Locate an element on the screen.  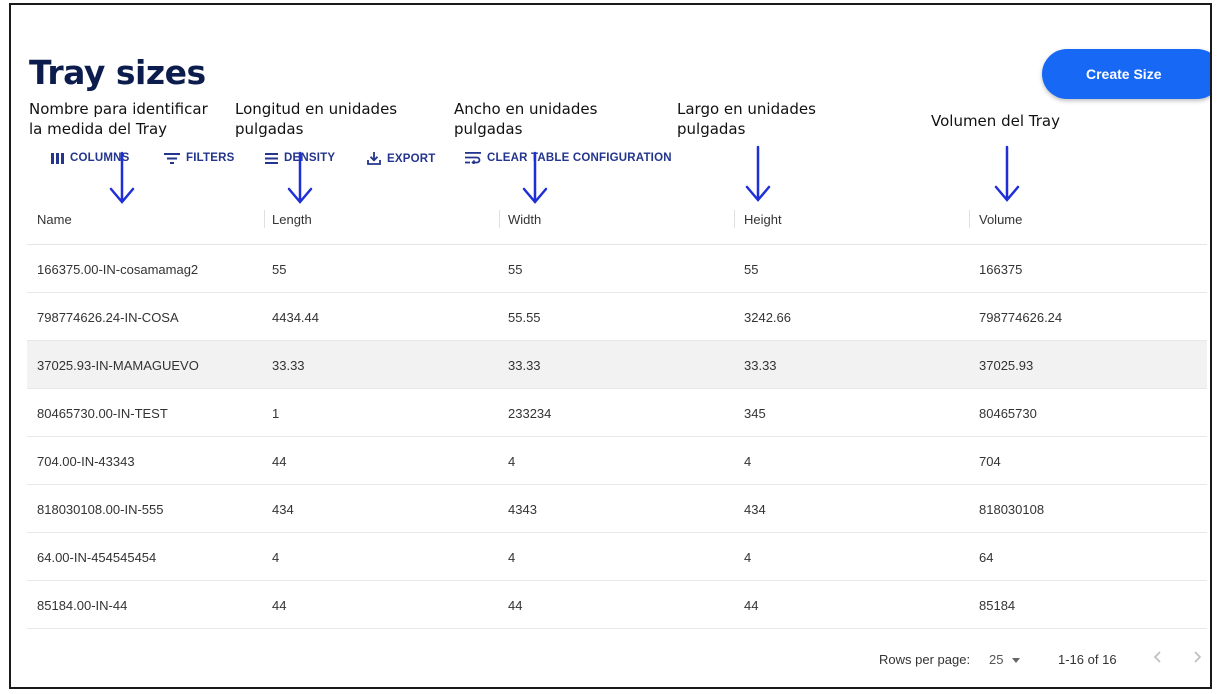
columns-button: COLUMNS is located at coordinates (90, 158).